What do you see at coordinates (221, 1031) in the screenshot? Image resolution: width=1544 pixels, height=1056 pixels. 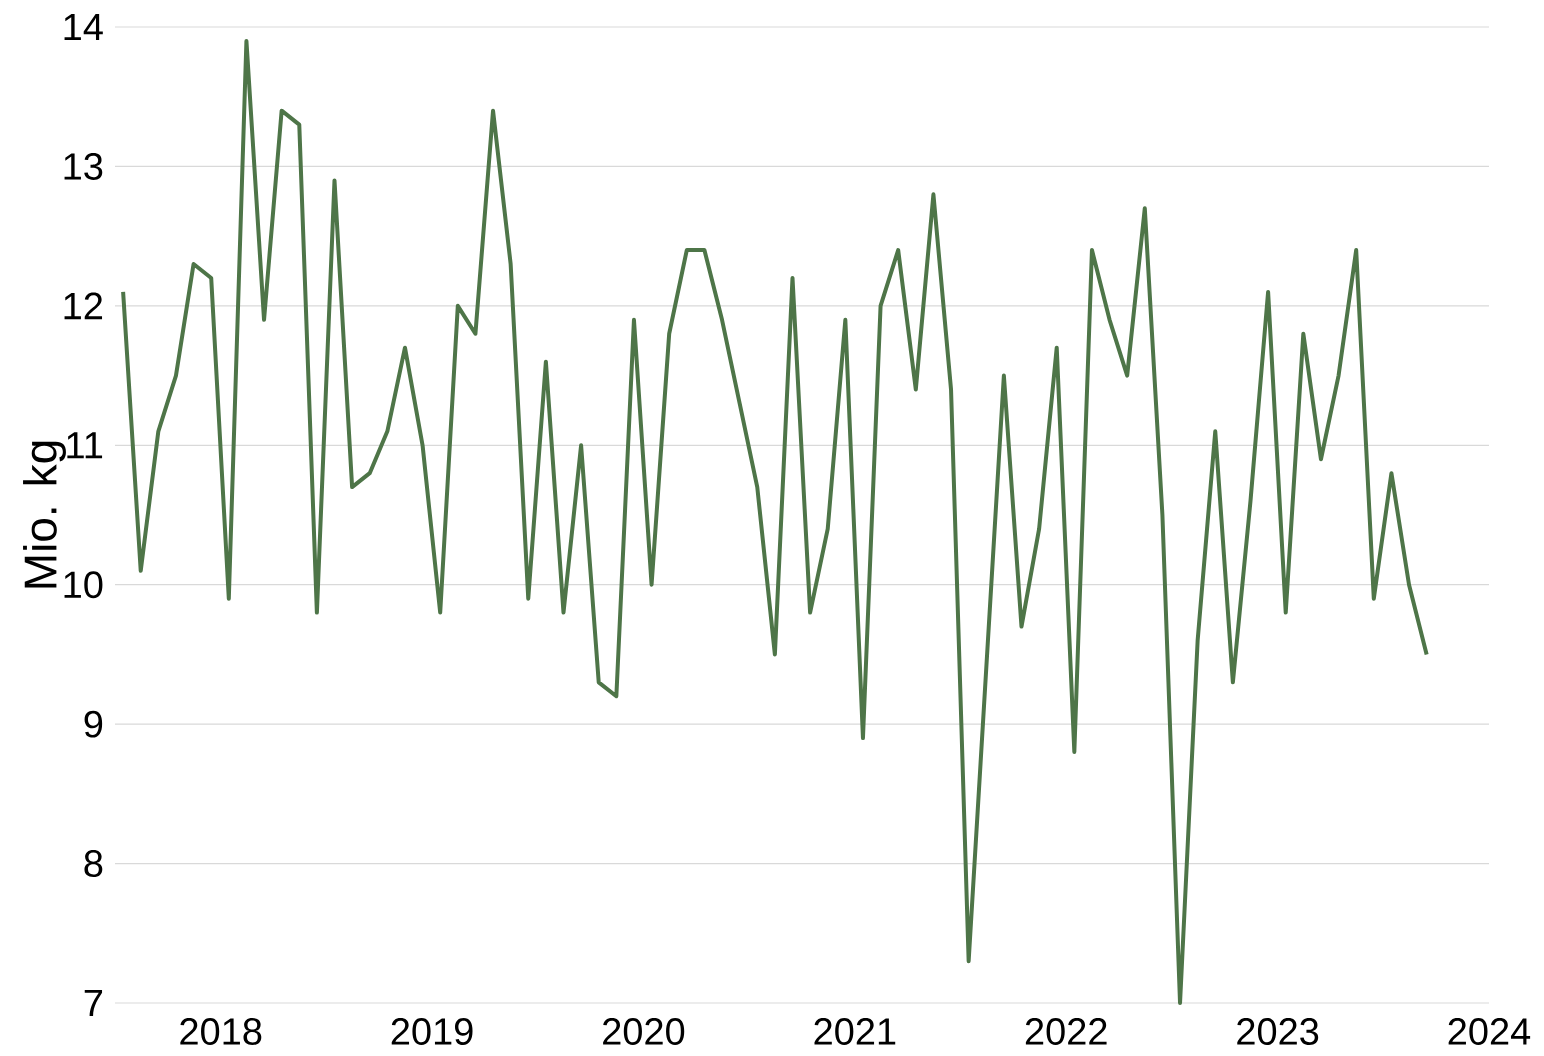 I see `x-tick-label: 2018` at bounding box center [221, 1031].